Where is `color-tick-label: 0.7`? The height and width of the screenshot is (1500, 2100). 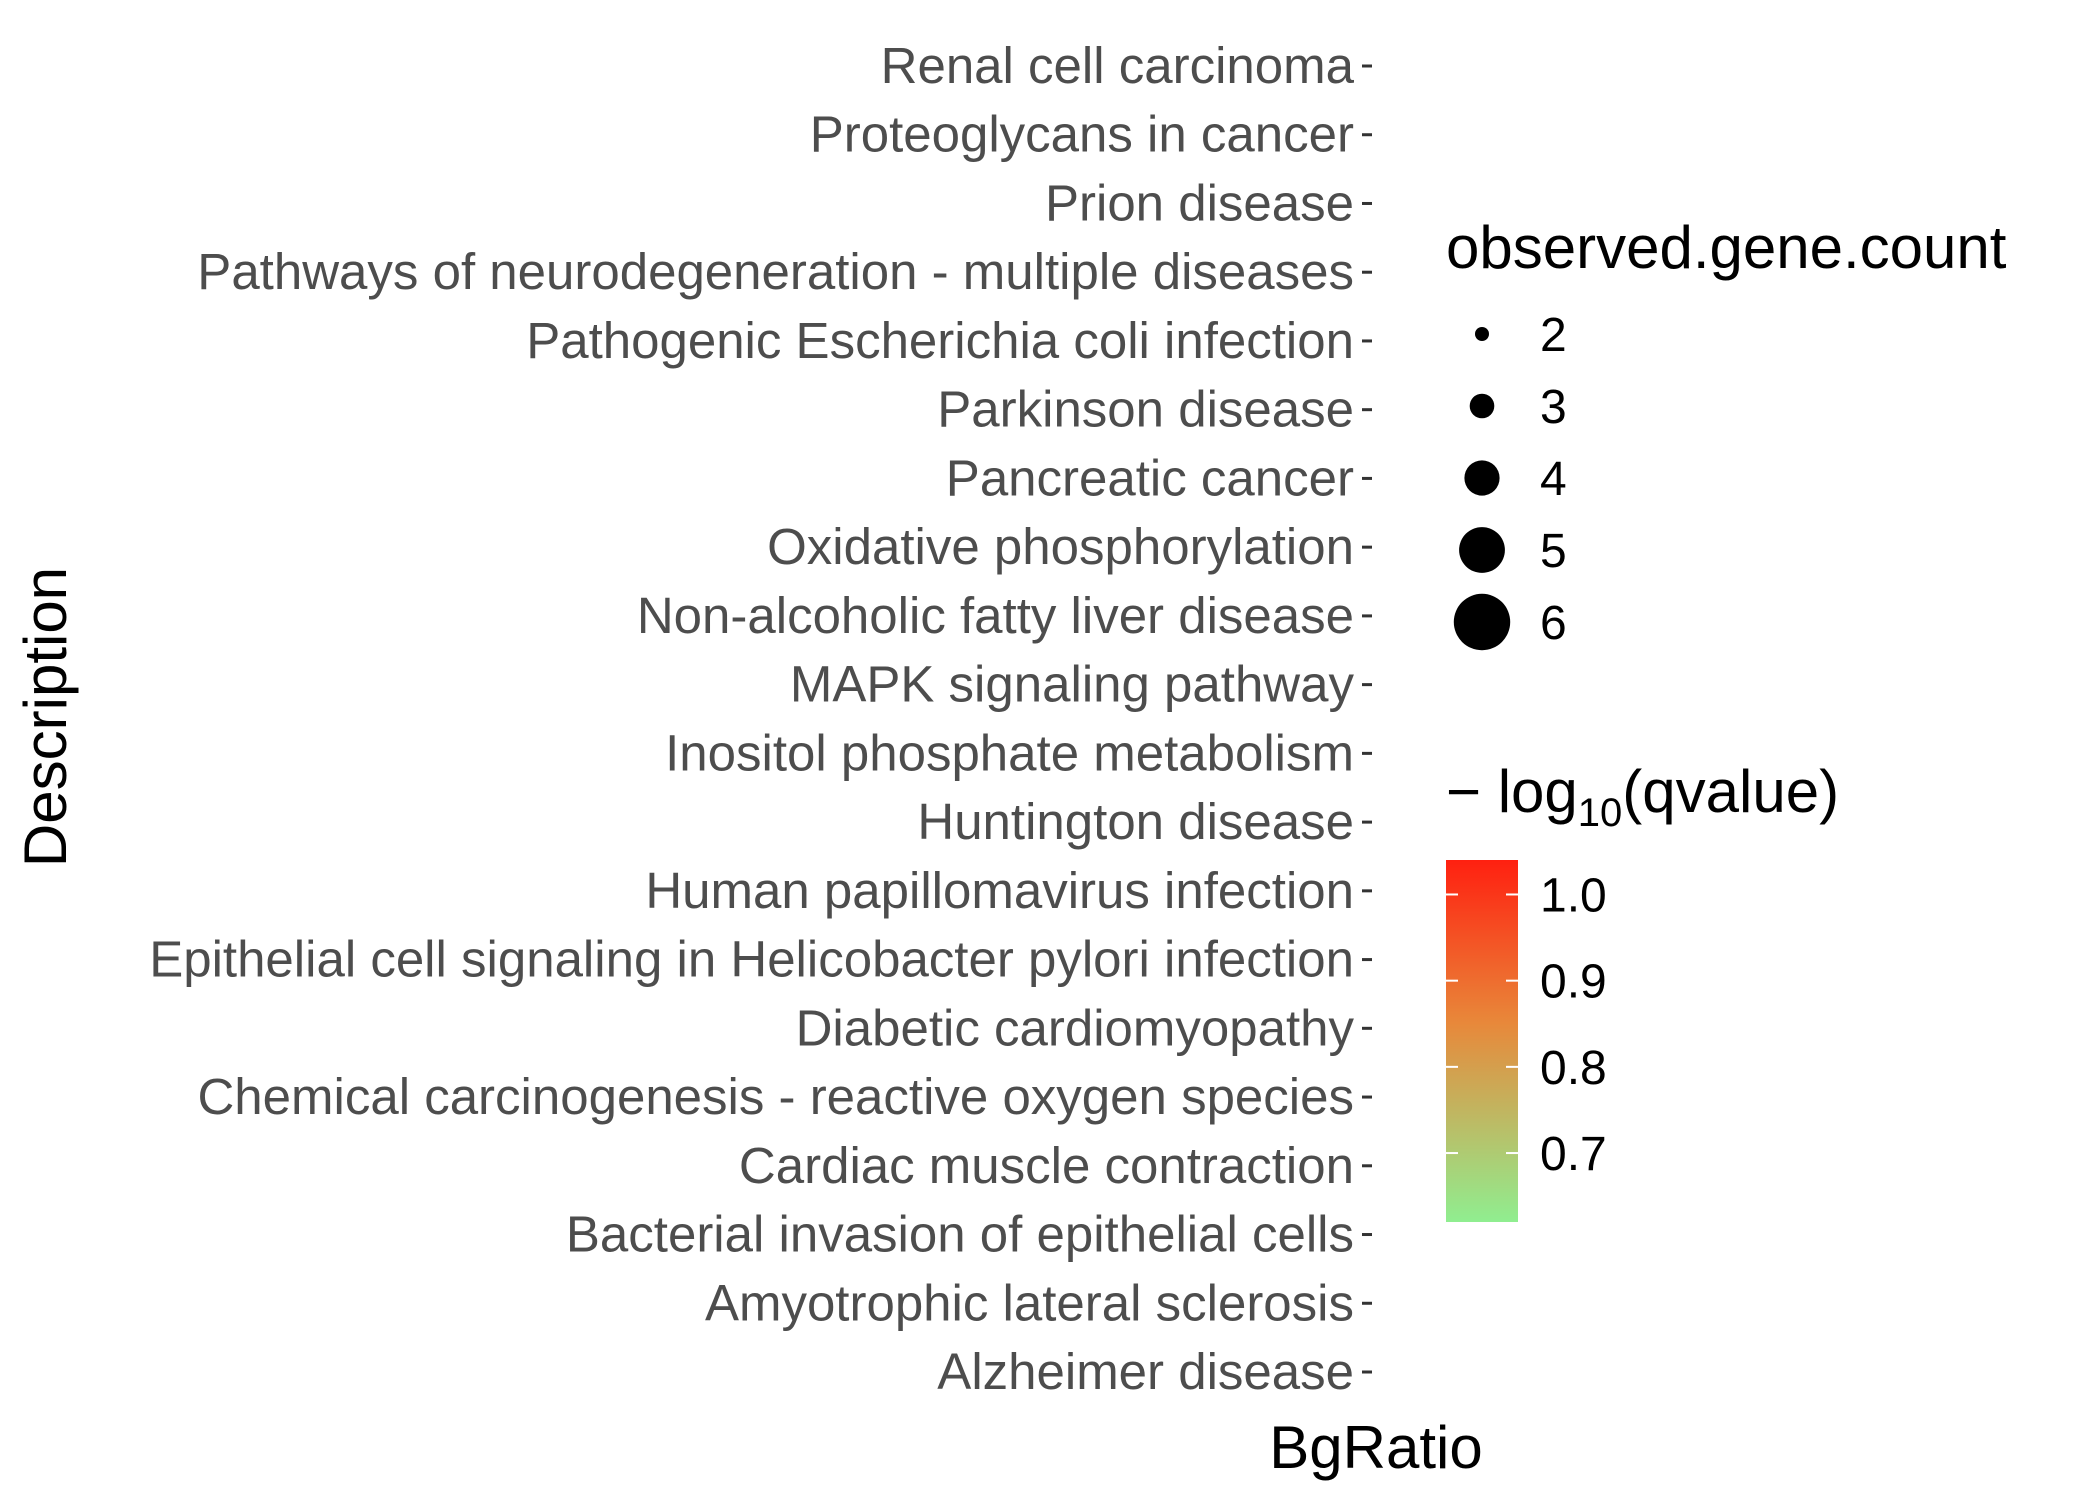
color-tick-label: 0.7 is located at coordinates (1573, 1154).